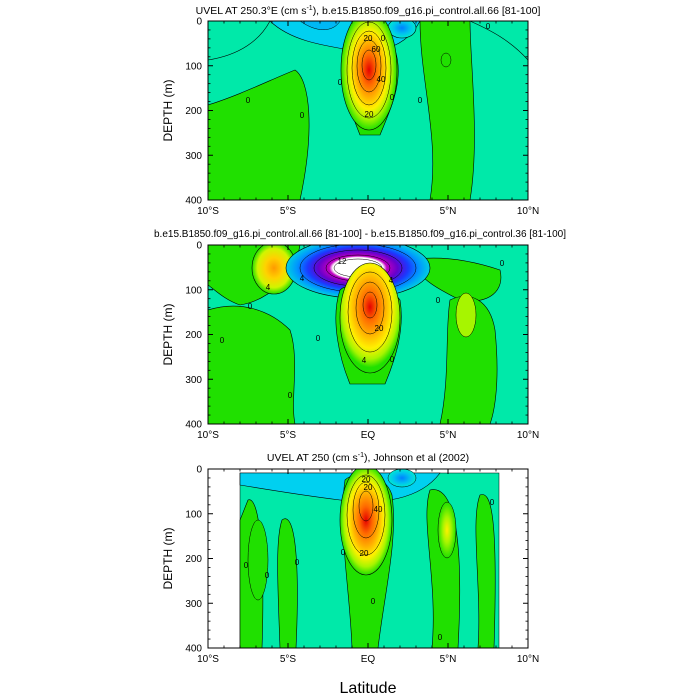 Image resolution: width=700 pixels, height=700 pixels. What do you see at coordinates (376, 49) in the screenshot?
I see `contour-label: 60` at bounding box center [376, 49].